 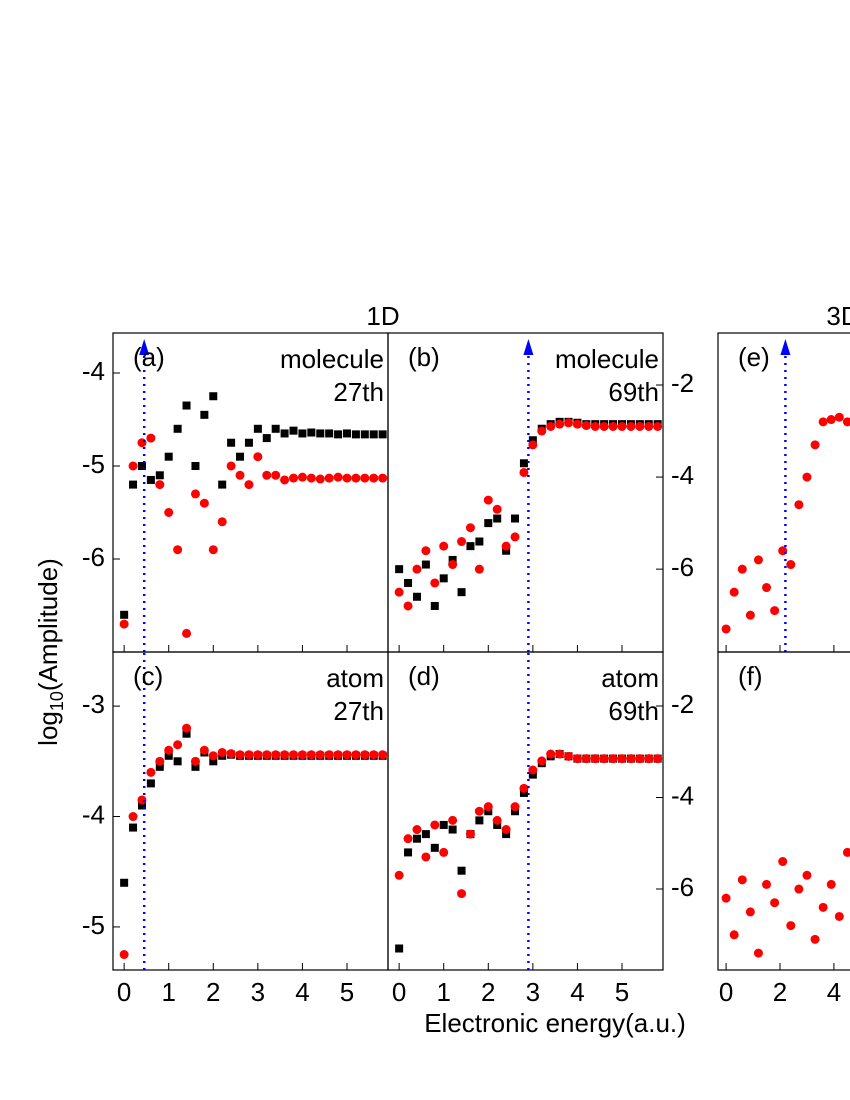 What do you see at coordinates (358, 392) in the screenshot?
I see `annotation: 27th` at bounding box center [358, 392].